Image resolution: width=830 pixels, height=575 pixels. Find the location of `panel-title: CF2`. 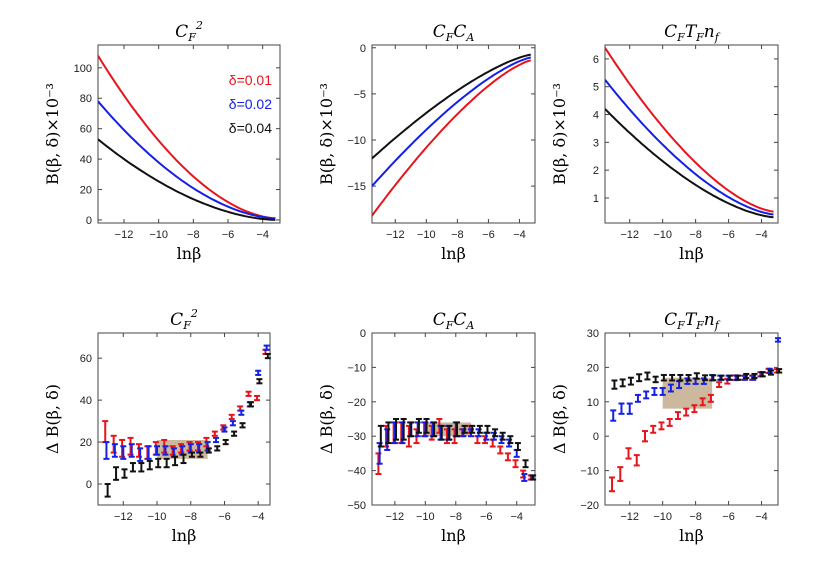

panel-title: CF2 is located at coordinates (189, 31).